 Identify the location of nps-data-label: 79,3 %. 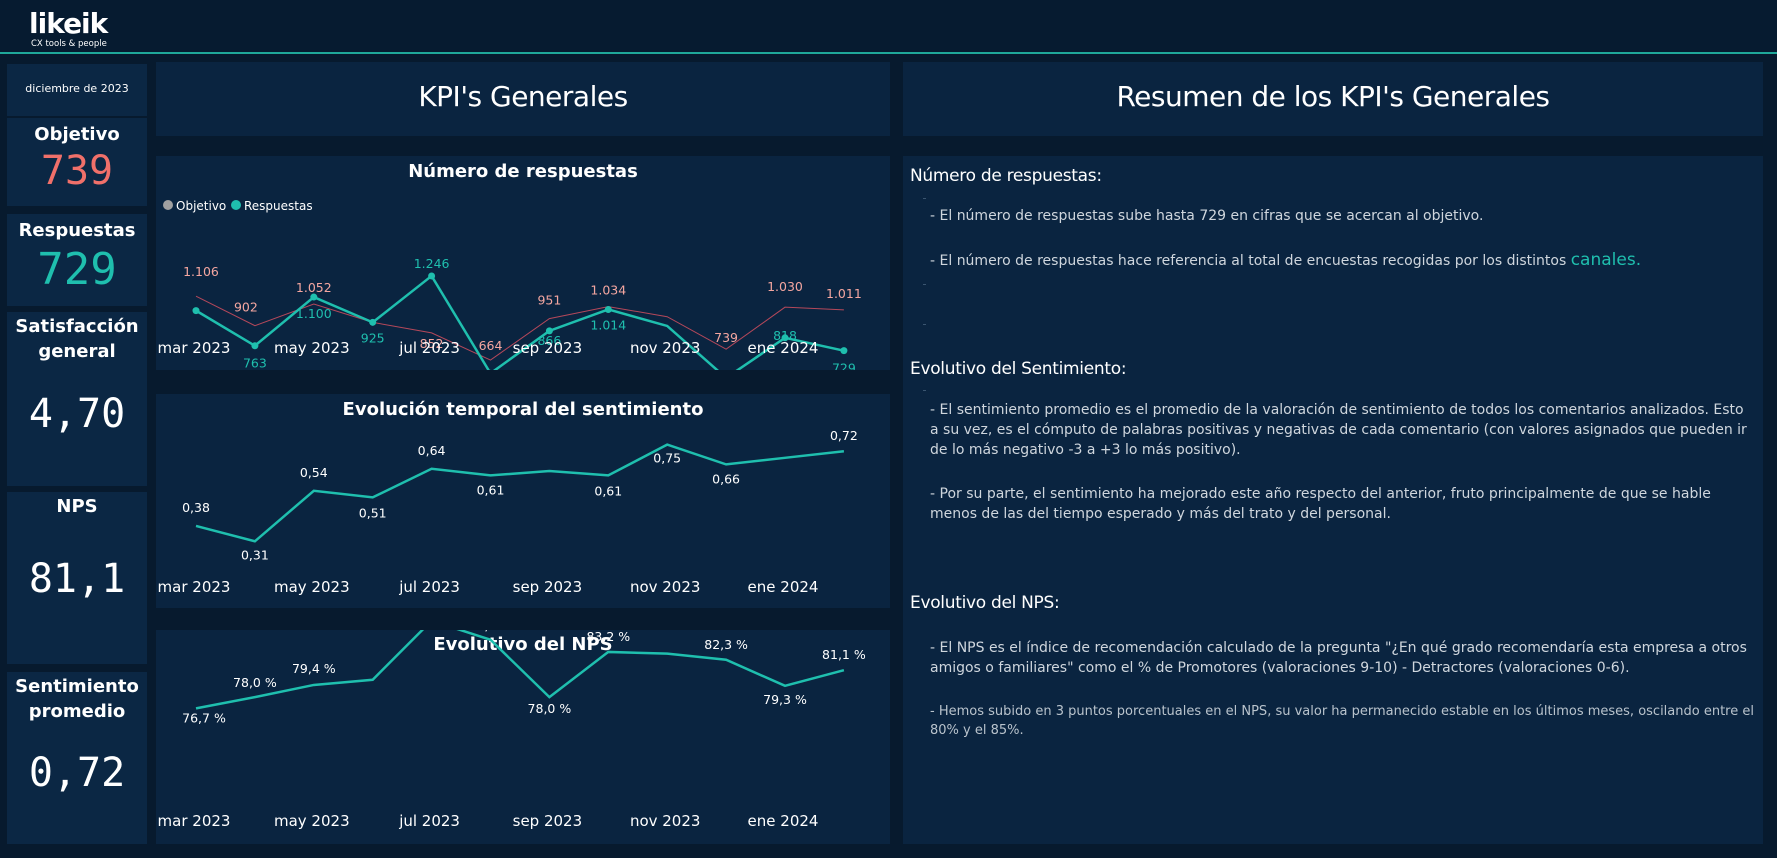
(785, 699).